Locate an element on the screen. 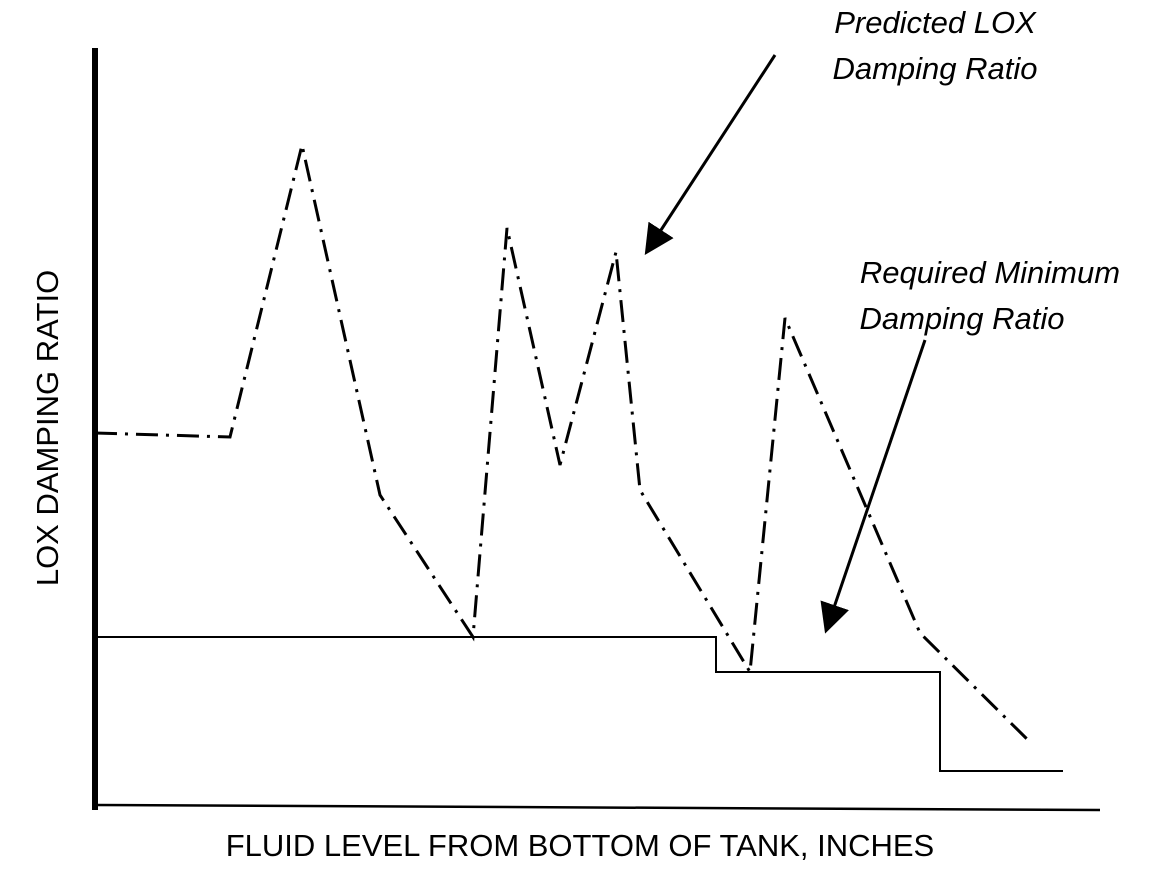 This screenshot has width=1162, height=869. annotation: Required Minimum is located at coordinates (990, 272).